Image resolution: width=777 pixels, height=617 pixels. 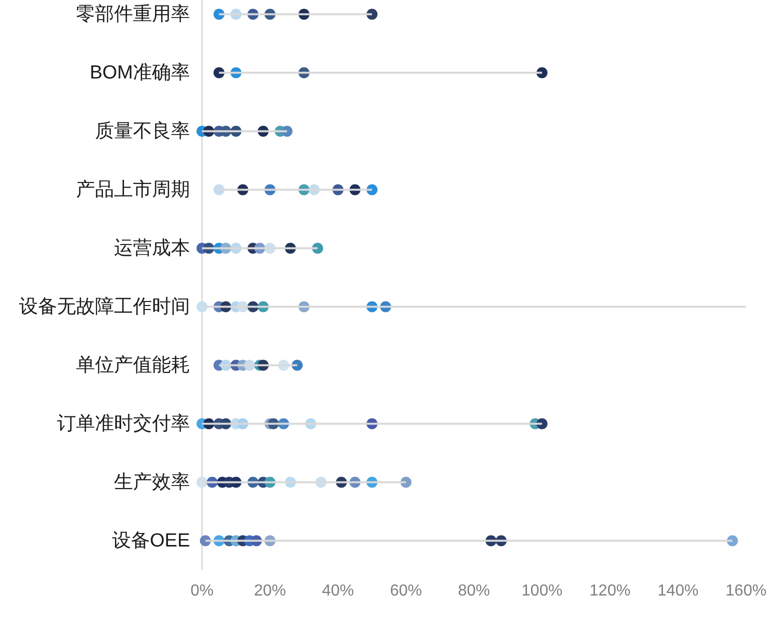 What do you see at coordinates (202, 591) in the screenshot?
I see `tick-label: 0%` at bounding box center [202, 591].